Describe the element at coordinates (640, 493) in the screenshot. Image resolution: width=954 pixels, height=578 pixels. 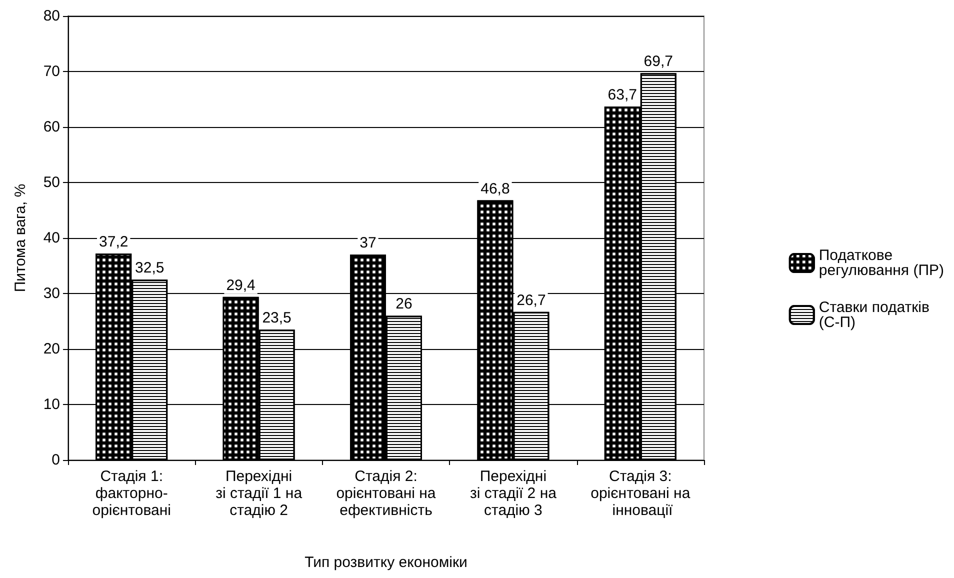
I see `x-tick-label: Стадія 3: орієнтовані на інновації` at that location.